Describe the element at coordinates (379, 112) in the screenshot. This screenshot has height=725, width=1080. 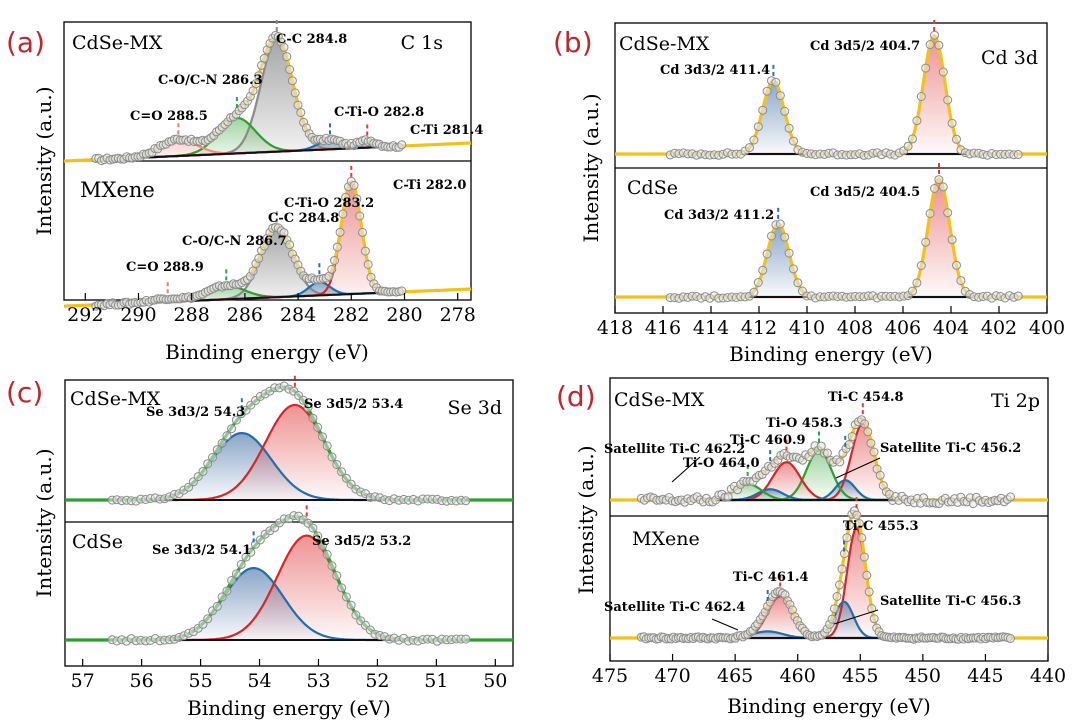
I see `peak-label-a-ctio-282.8: C-Ti-O 282.8` at that location.